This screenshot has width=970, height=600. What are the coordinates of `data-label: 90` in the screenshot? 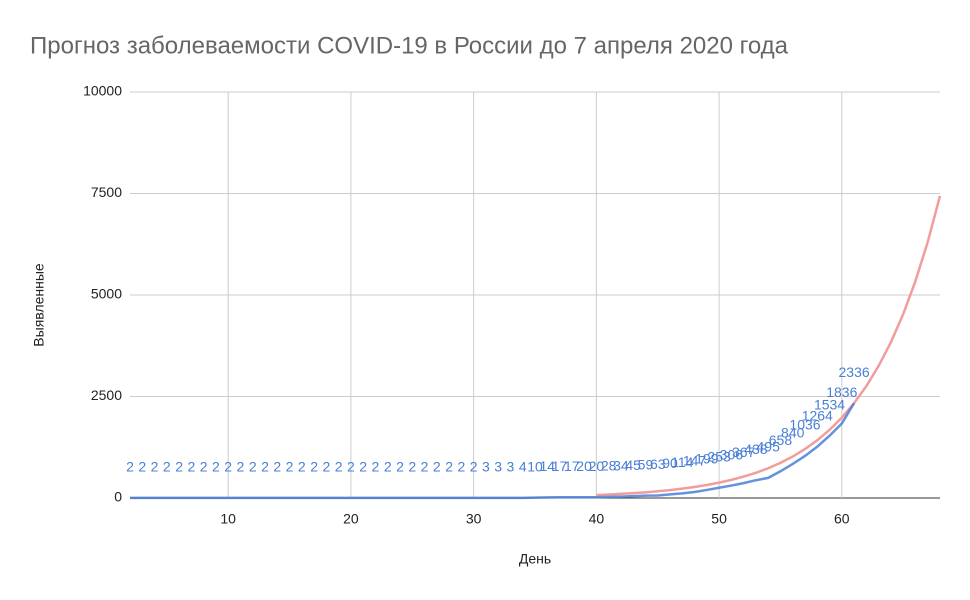 It's located at (670, 463).